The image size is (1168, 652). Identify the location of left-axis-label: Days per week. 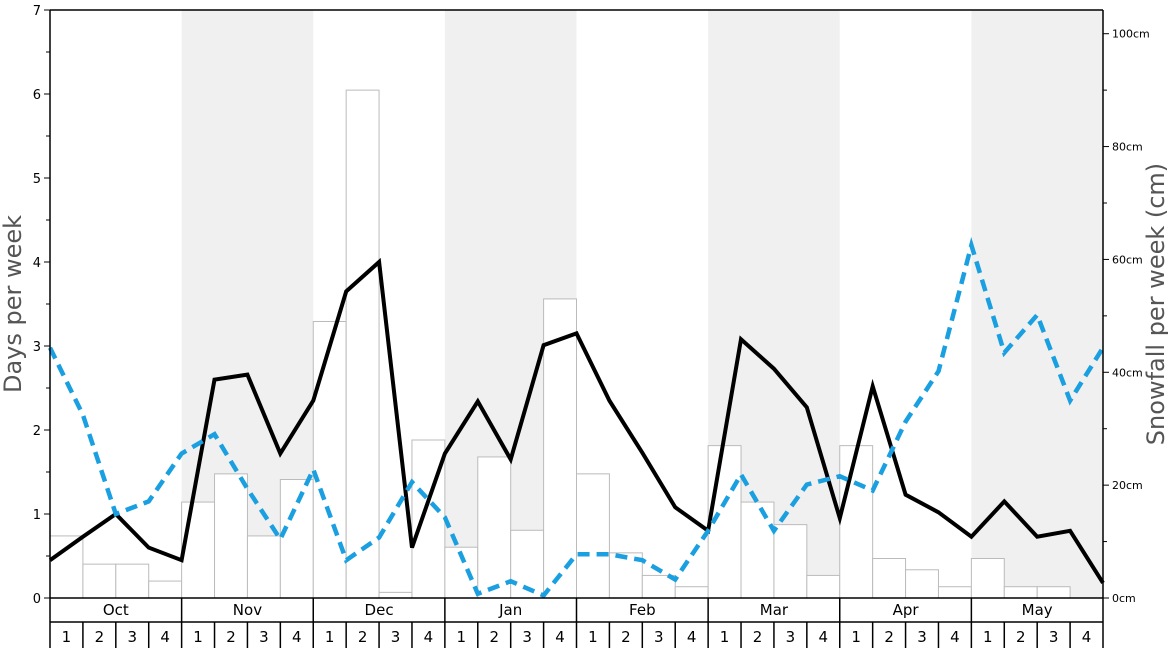
(13, 304).